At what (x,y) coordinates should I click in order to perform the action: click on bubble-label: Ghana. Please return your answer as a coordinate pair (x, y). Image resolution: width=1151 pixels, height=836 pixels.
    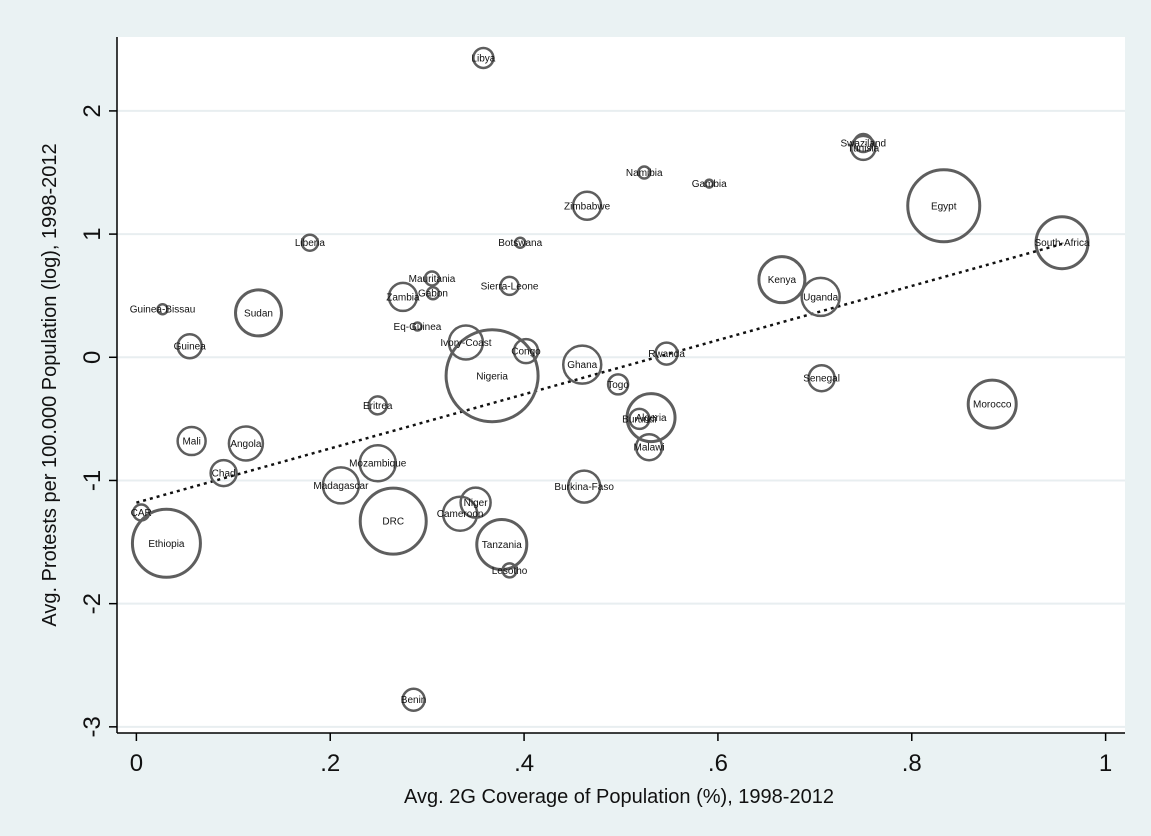
    Looking at the image, I should click on (582, 365).